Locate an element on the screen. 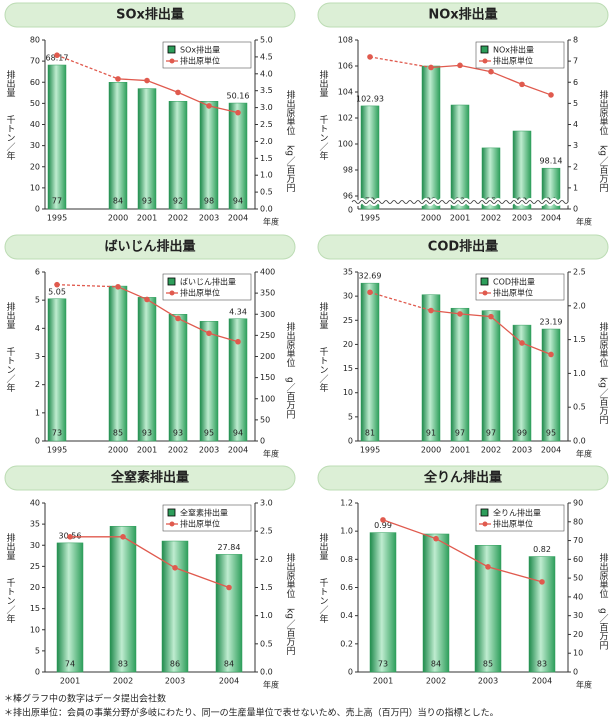 This screenshot has height=723, width=611. y2-tick-label: 200 is located at coordinates (267, 356).